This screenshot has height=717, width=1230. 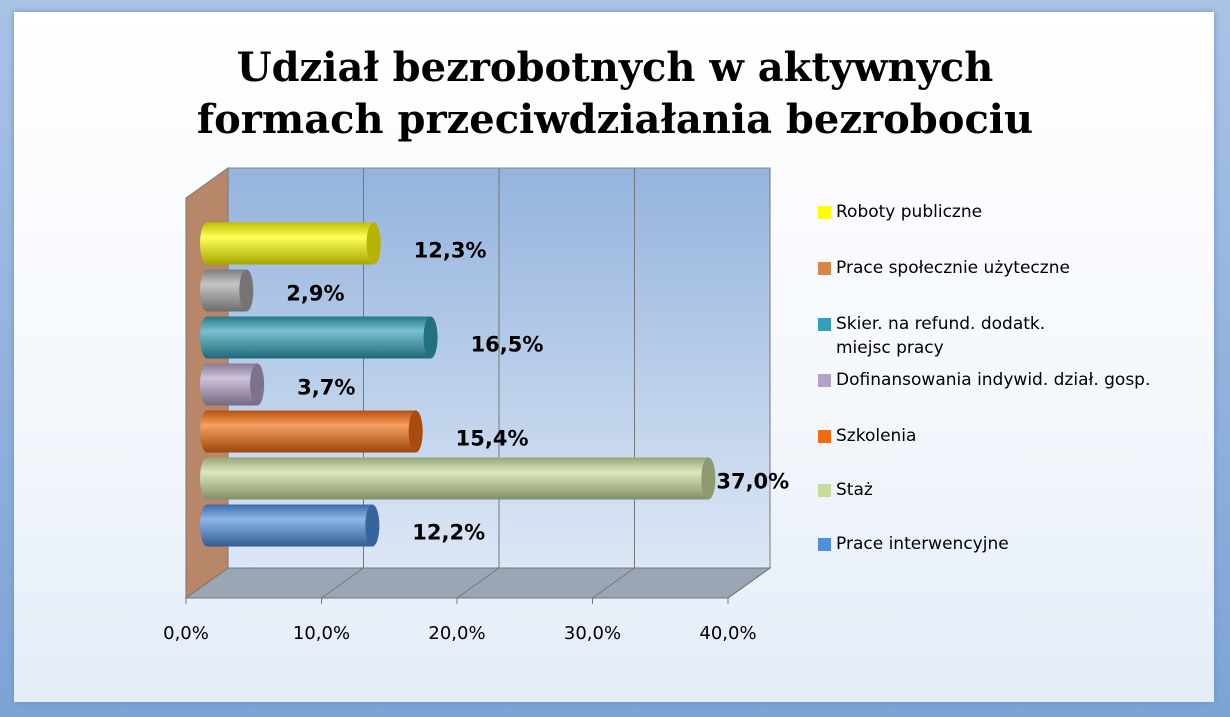 What do you see at coordinates (1024, 212) in the screenshot?
I see `legend-item: Roboty publiczne` at bounding box center [1024, 212].